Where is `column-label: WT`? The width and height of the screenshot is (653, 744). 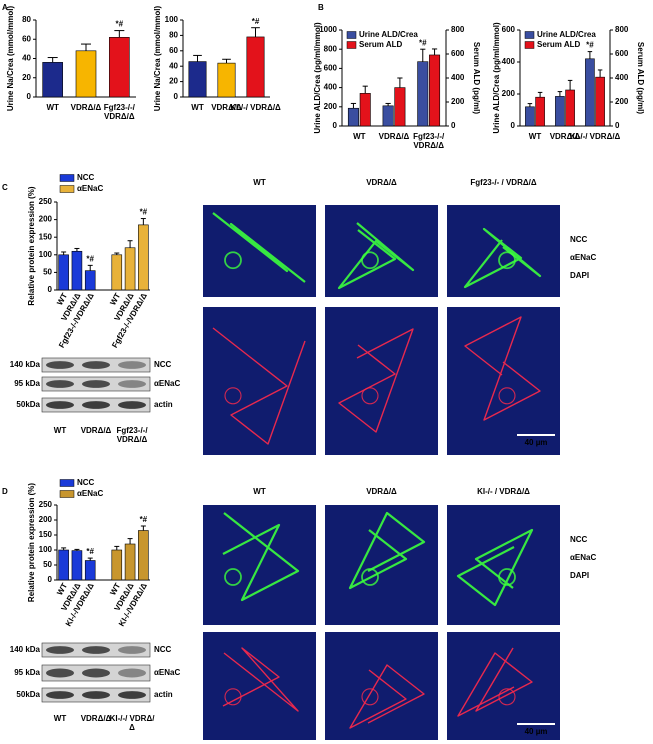
column-label: WT is located at coordinates (259, 491).